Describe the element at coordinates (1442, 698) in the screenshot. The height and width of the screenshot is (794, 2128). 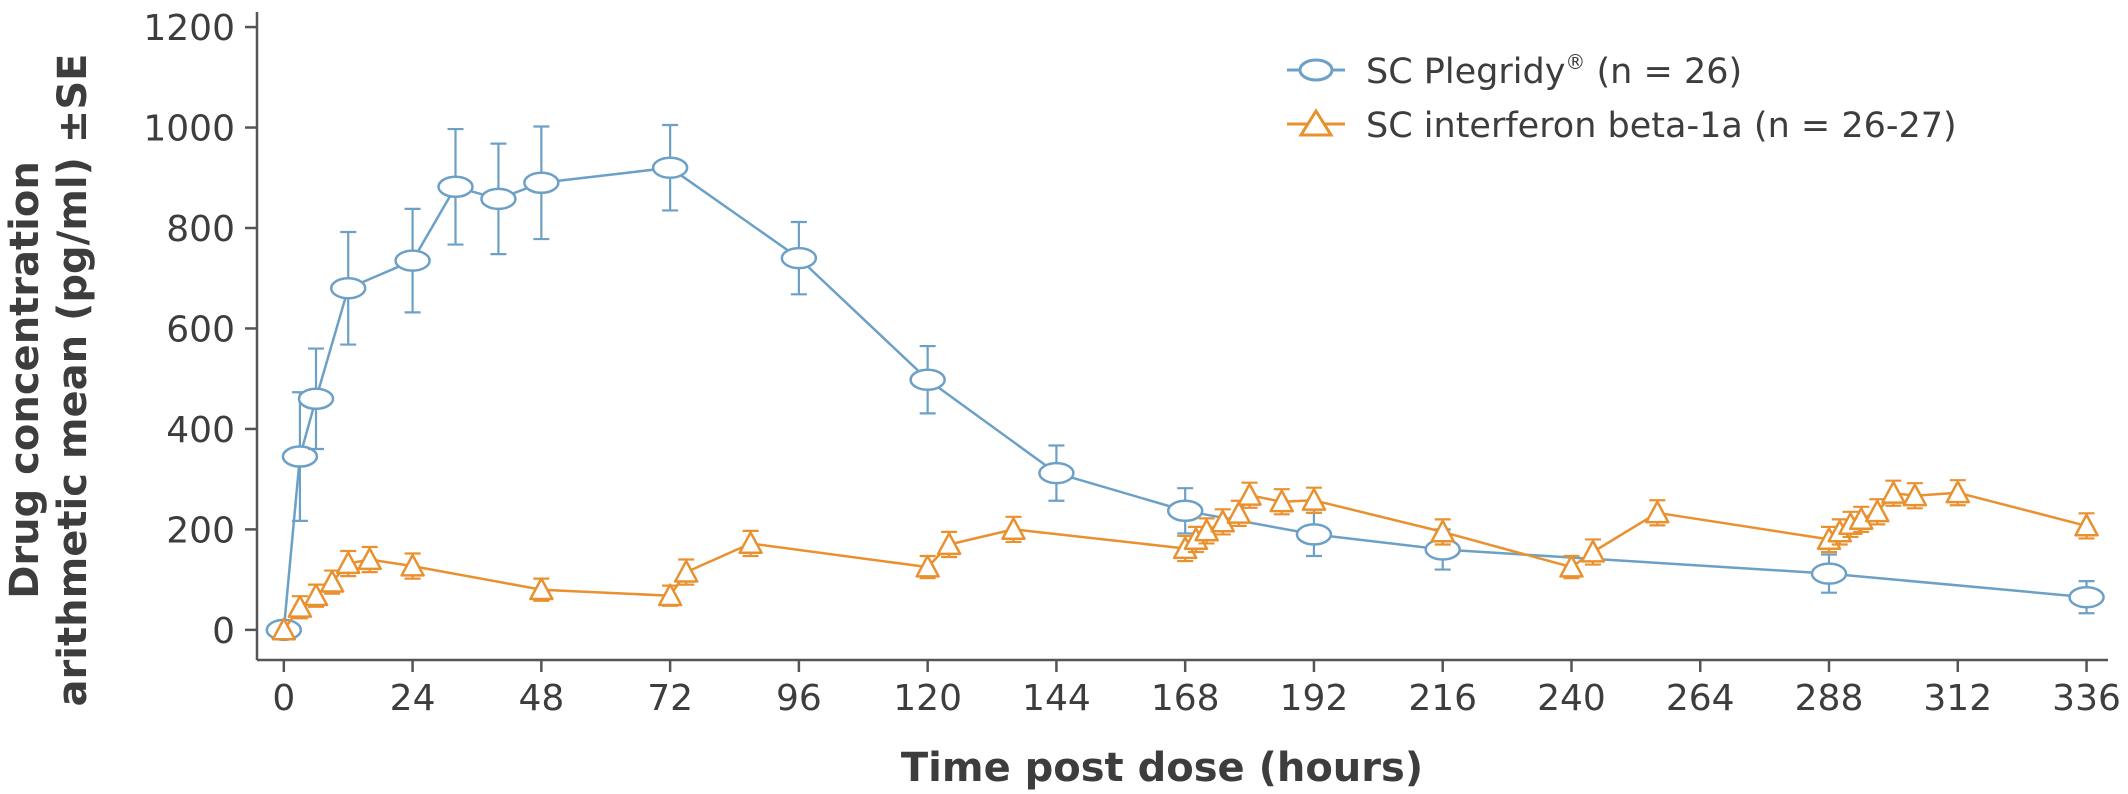
I see `x-tick-label: 216` at that location.